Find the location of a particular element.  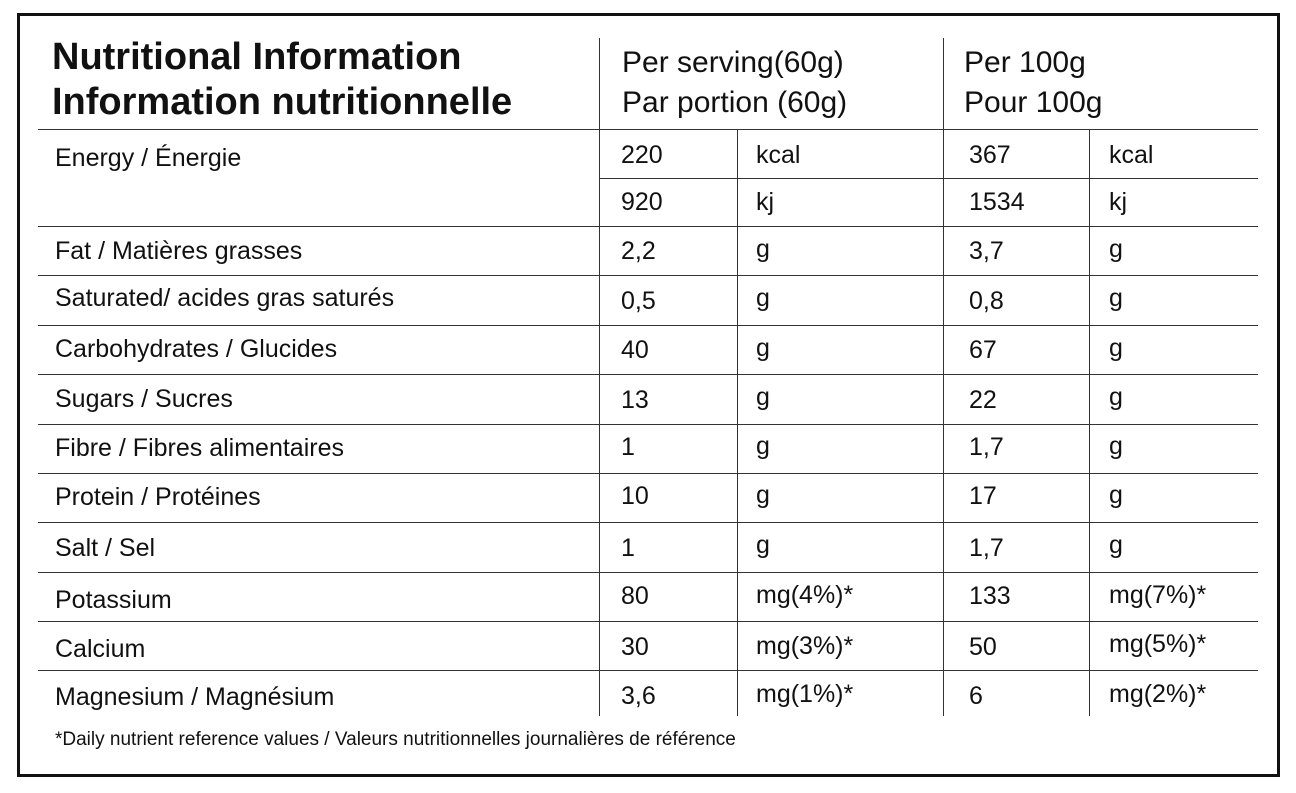

nutrient-serving-value: 0,5 is located at coordinates (638, 301).